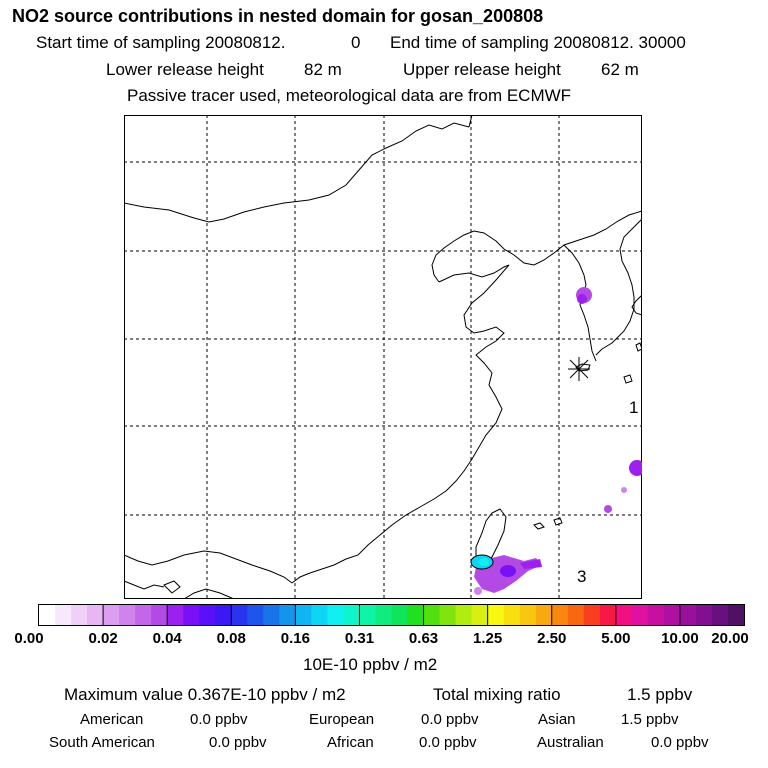 The width and height of the screenshot is (768, 768). What do you see at coordinates (570, 742) in the screenshot?
I see `region-name: Australian` at bounding box center [570, 742].